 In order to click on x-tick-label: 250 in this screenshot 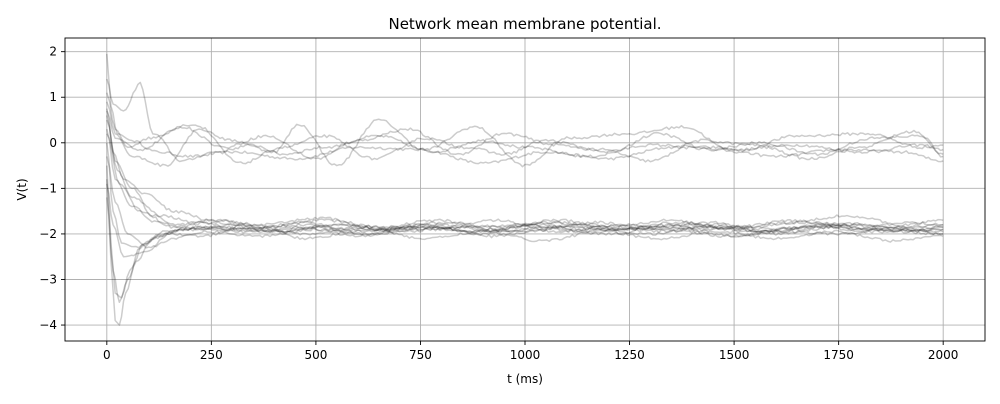, I will do `click(211, 355)`.